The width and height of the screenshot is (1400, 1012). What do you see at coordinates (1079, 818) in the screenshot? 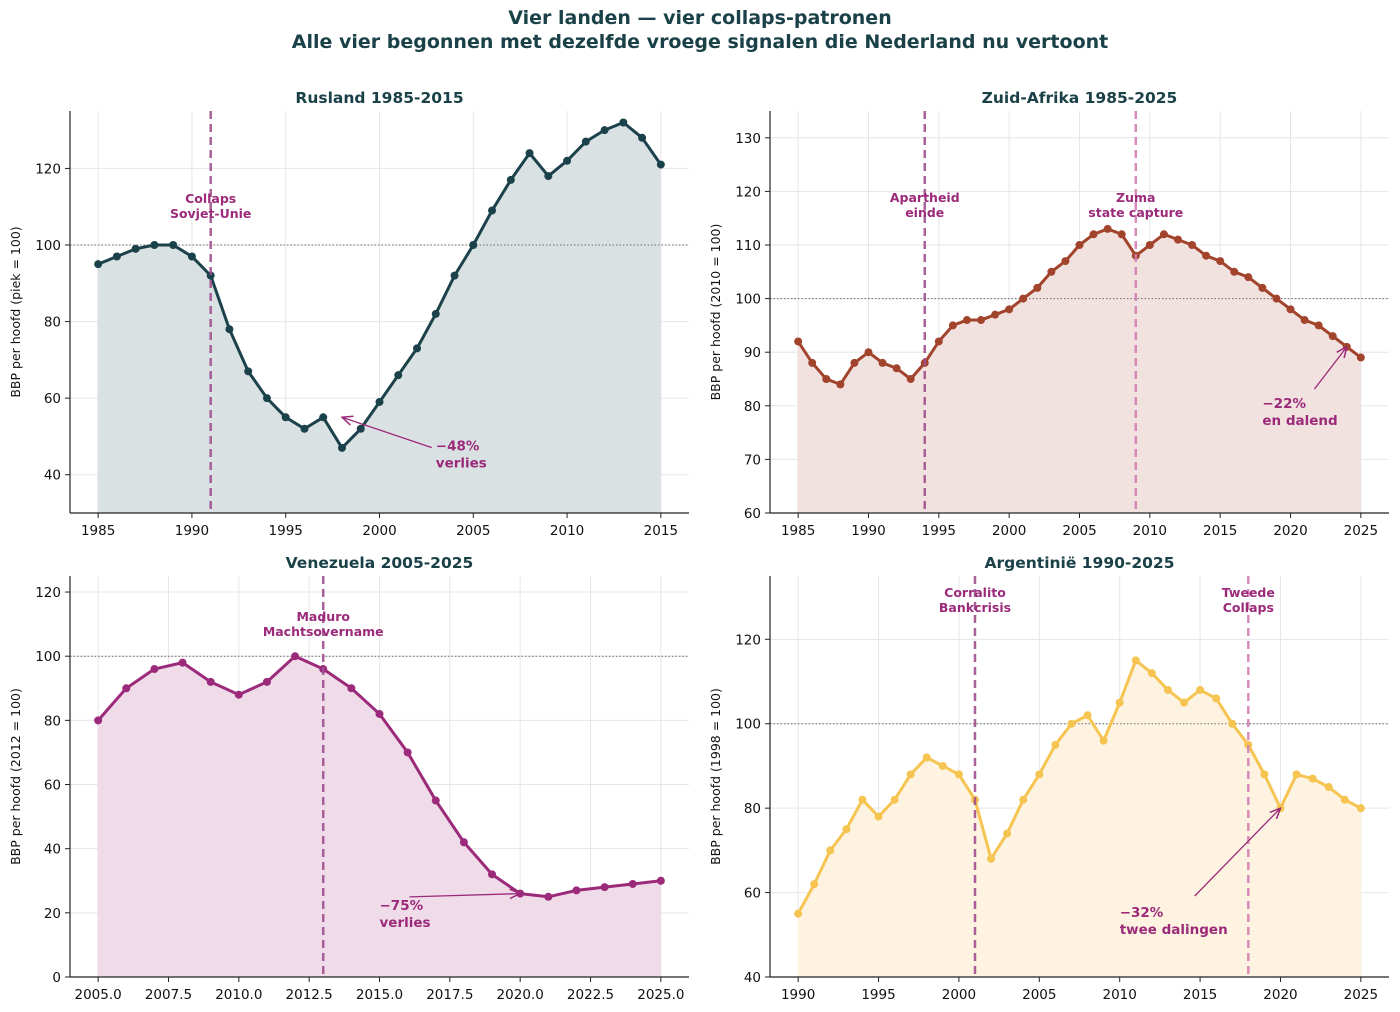
I see `panel-4-area-fill` at bounding box center [1079, 818].